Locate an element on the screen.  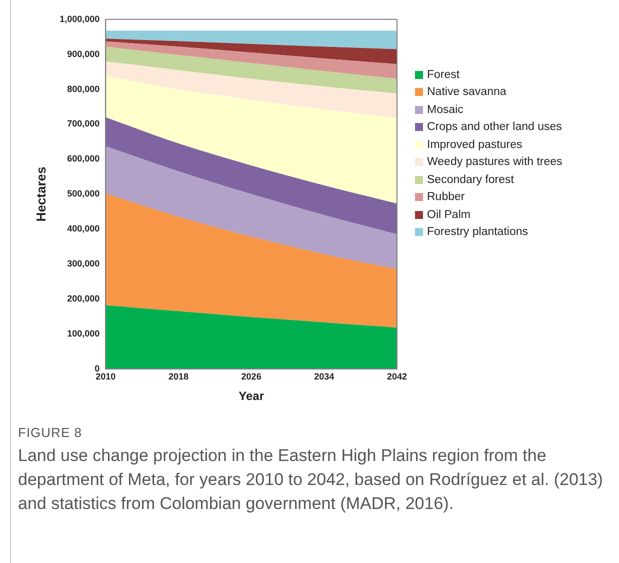
legend-label: Mosaic is located at coordinates (445, 110).